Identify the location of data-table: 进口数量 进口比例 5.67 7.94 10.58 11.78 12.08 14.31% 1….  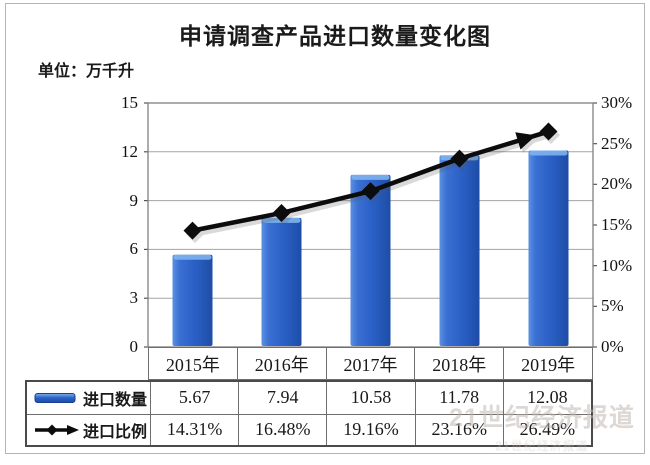
(309, 413).